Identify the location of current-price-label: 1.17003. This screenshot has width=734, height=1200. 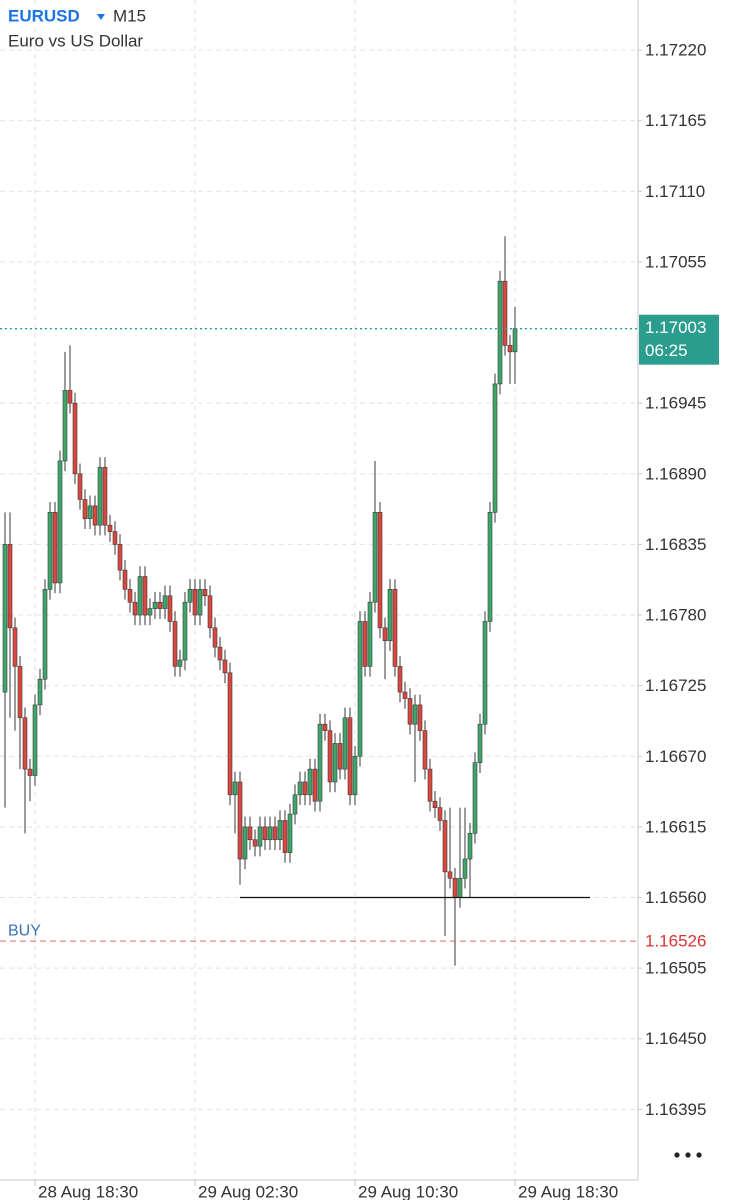
(675, 327).